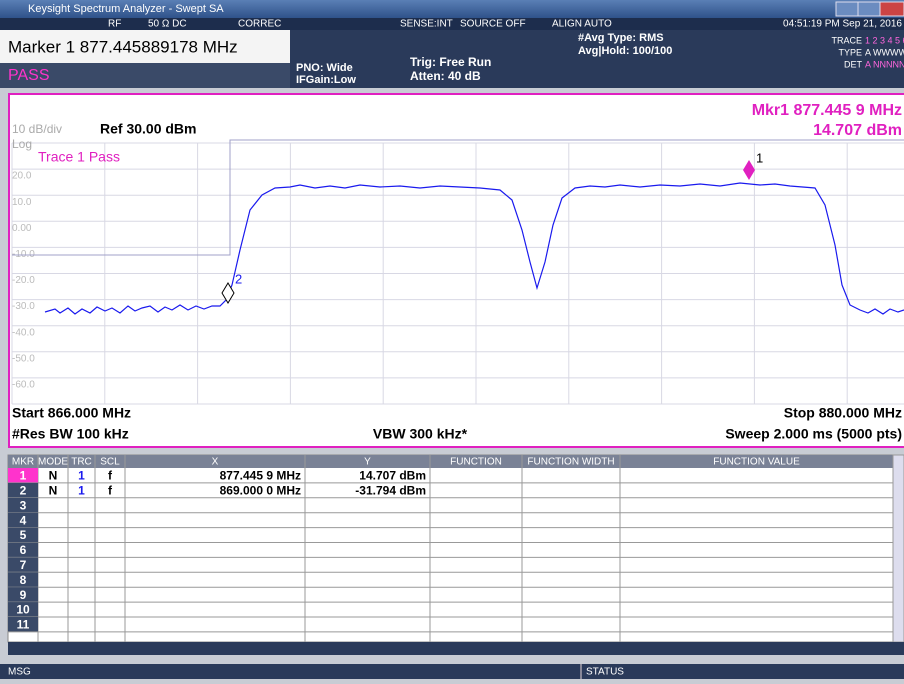  I want to click on column-header: FUNCTION VALUE, so click(756, 462).